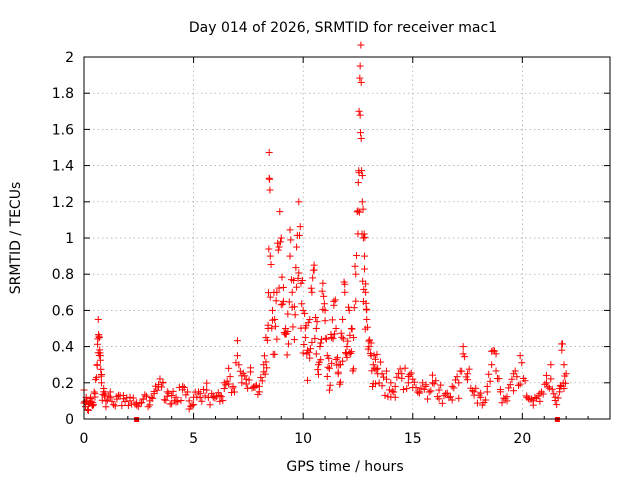 The height and width of the screenshot is (480, 640). What do you see at coordinates (69, 420) in the screenshot?
I see `y-tick-label: 0` at bounding box center [69, 420].